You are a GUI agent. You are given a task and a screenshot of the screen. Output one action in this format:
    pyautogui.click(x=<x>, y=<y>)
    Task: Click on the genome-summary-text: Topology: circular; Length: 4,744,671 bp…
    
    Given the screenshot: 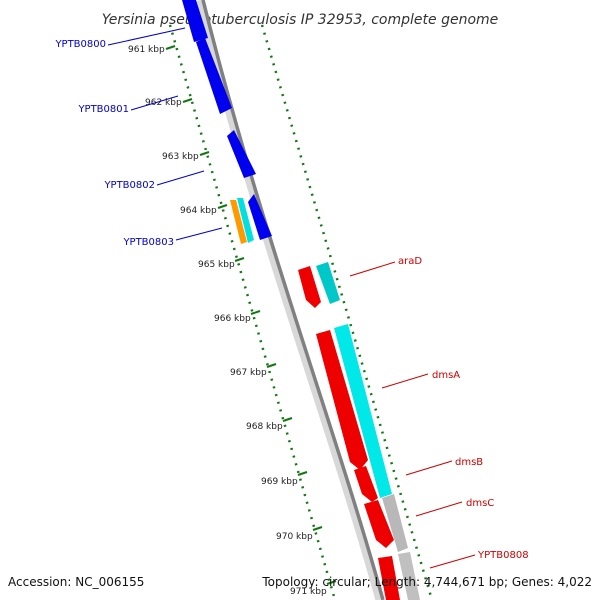 What is the action you would take?
    pyautogui.click(x=426, y=582)
    